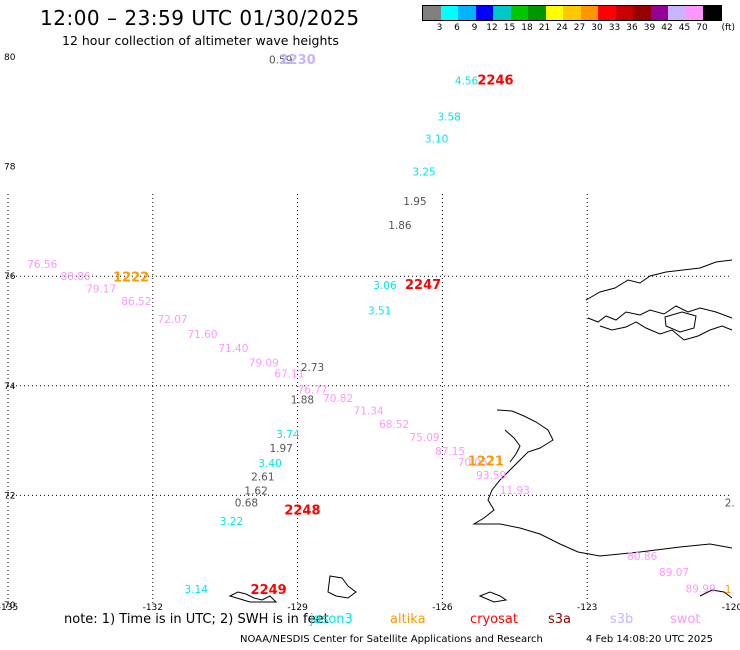 The height and width of the screenshot is (650, 740). What do you see at coordinates (136, 302) in the screenshot?
I see `wave-height-label: 86.52` at bounding box center [136, 302].